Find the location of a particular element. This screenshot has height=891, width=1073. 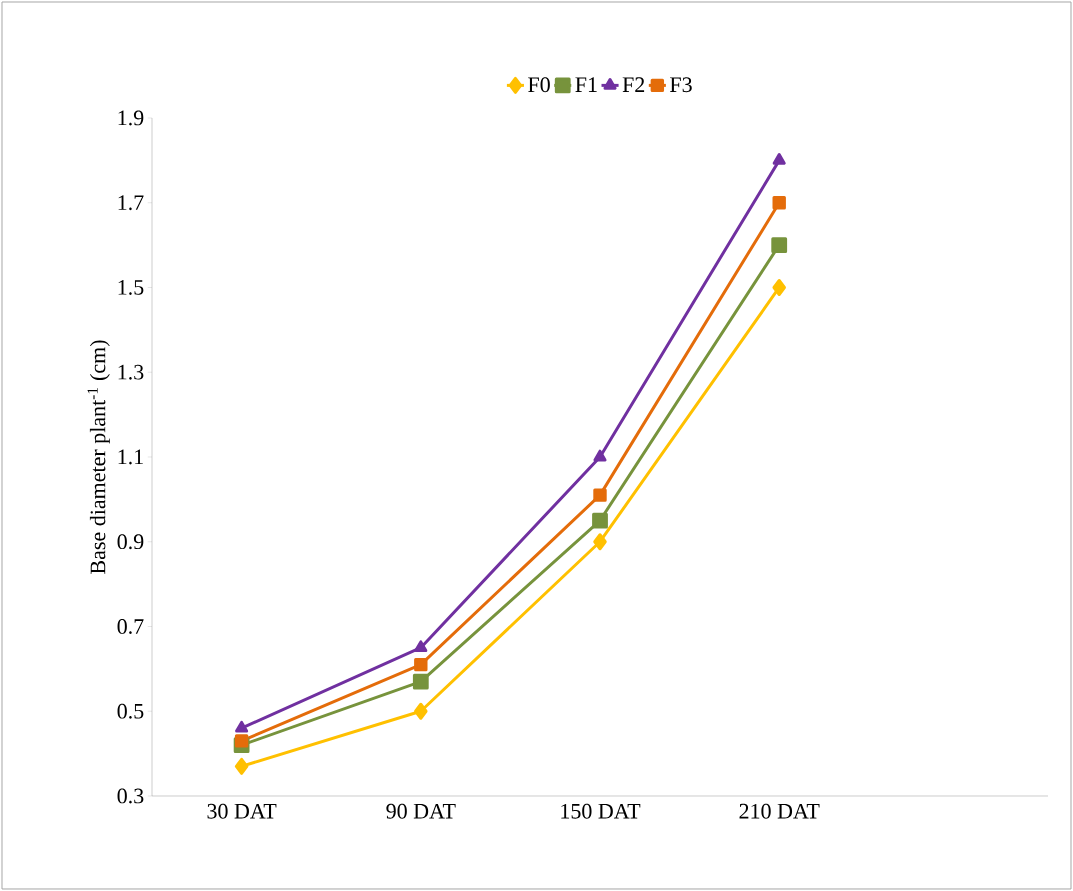

y-tick-label: 0.5 is located at coordinates (130, 711).